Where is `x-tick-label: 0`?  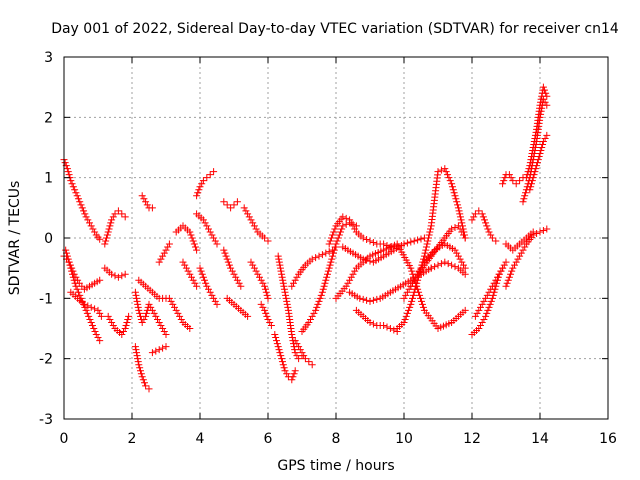 x-tick-label: 0 is located at coordinates (64, 439).